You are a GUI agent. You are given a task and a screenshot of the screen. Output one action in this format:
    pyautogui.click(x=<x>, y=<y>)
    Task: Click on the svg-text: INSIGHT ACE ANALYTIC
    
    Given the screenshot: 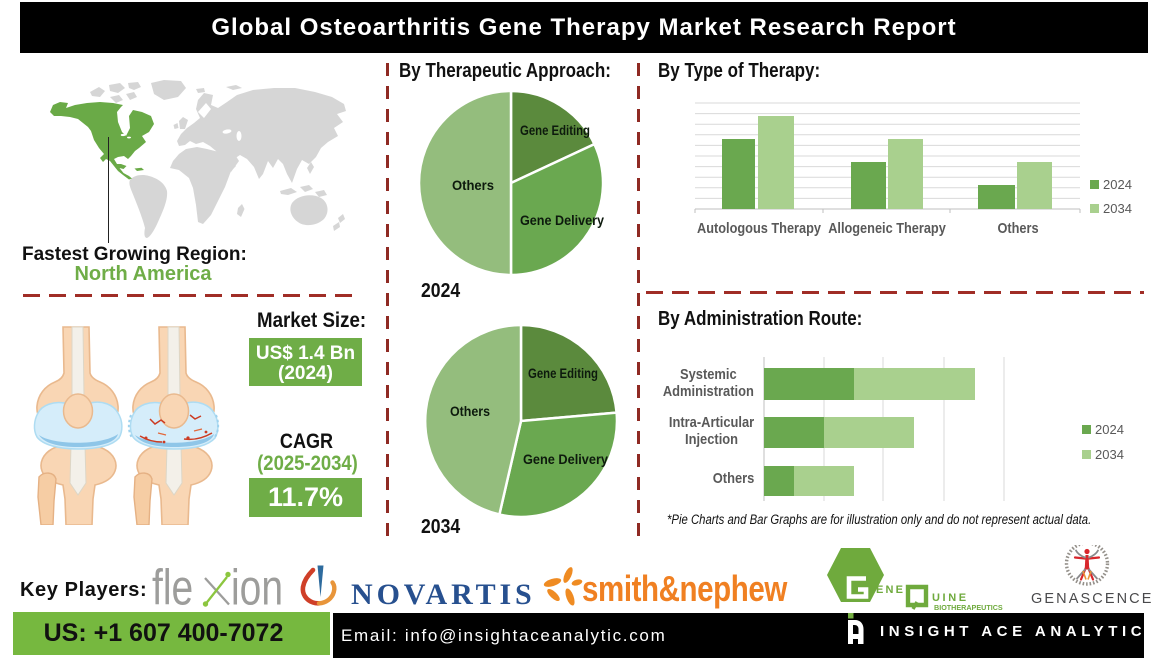 What is the action you would take?
    pyautogui.click(x=1013, y=631)
    